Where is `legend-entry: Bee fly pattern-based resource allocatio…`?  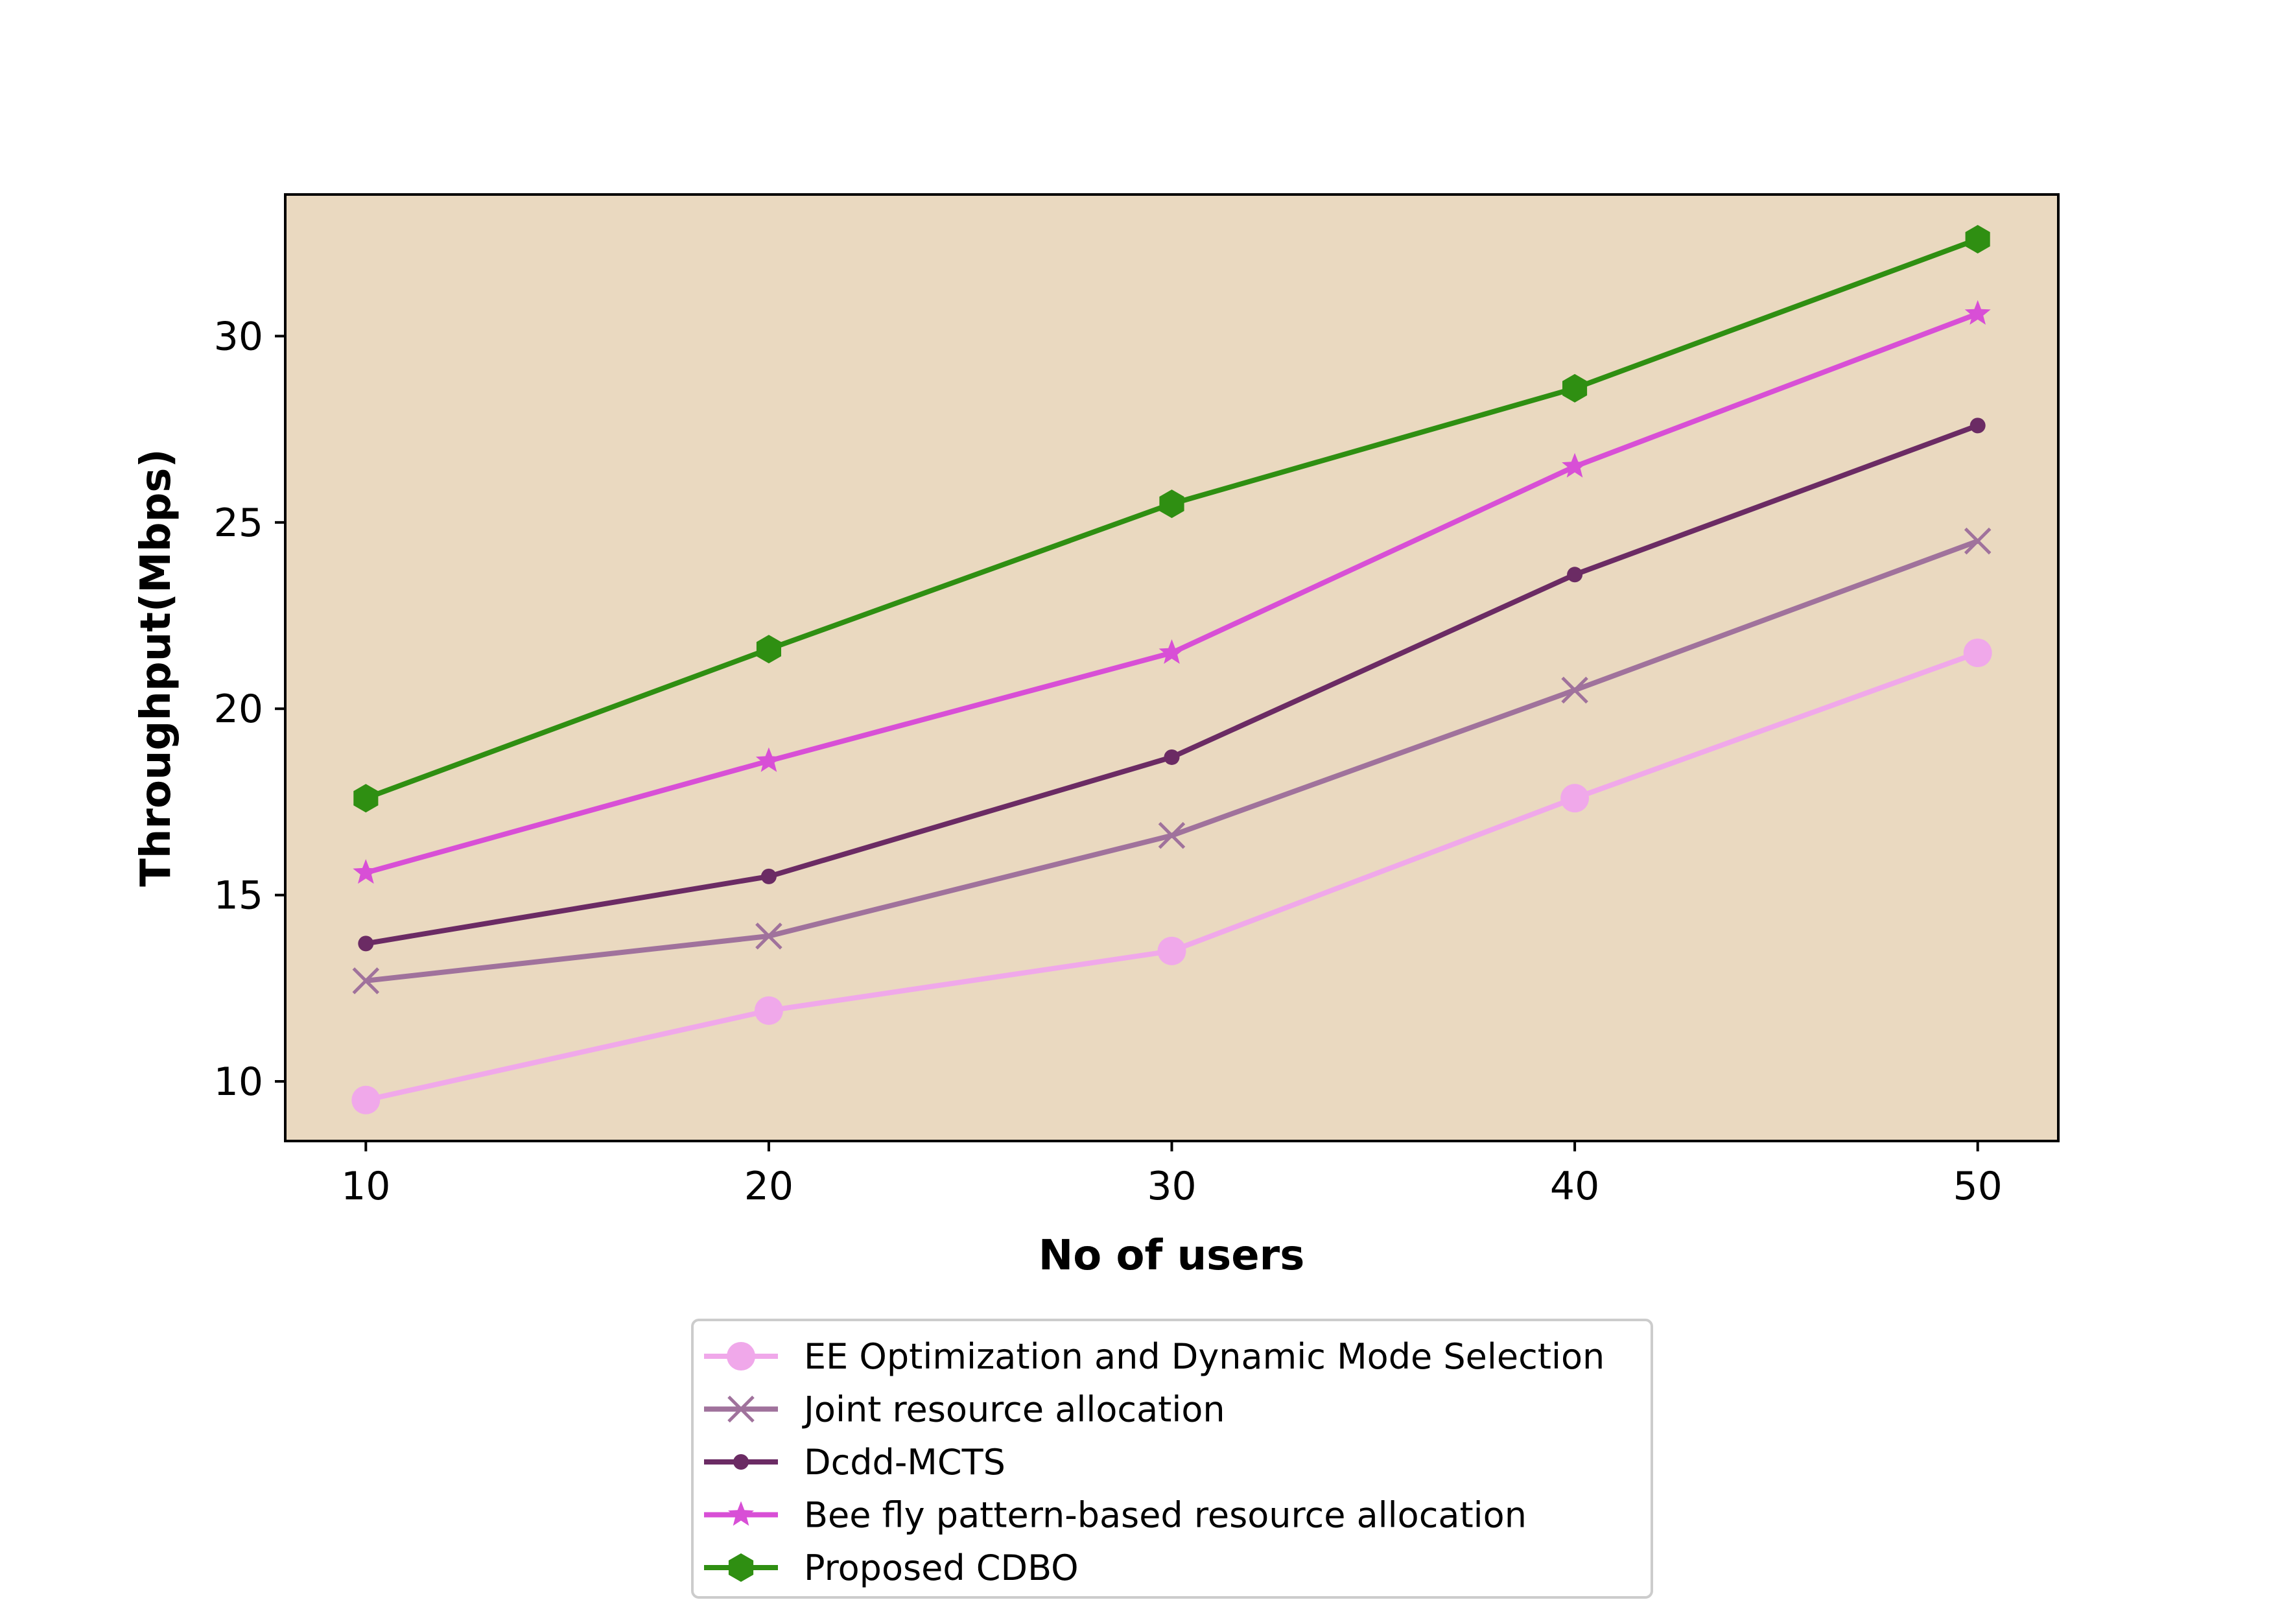
legend-entry: Bee fly pattern-based resource allocatio… is located at coordinates (1115, 1516).